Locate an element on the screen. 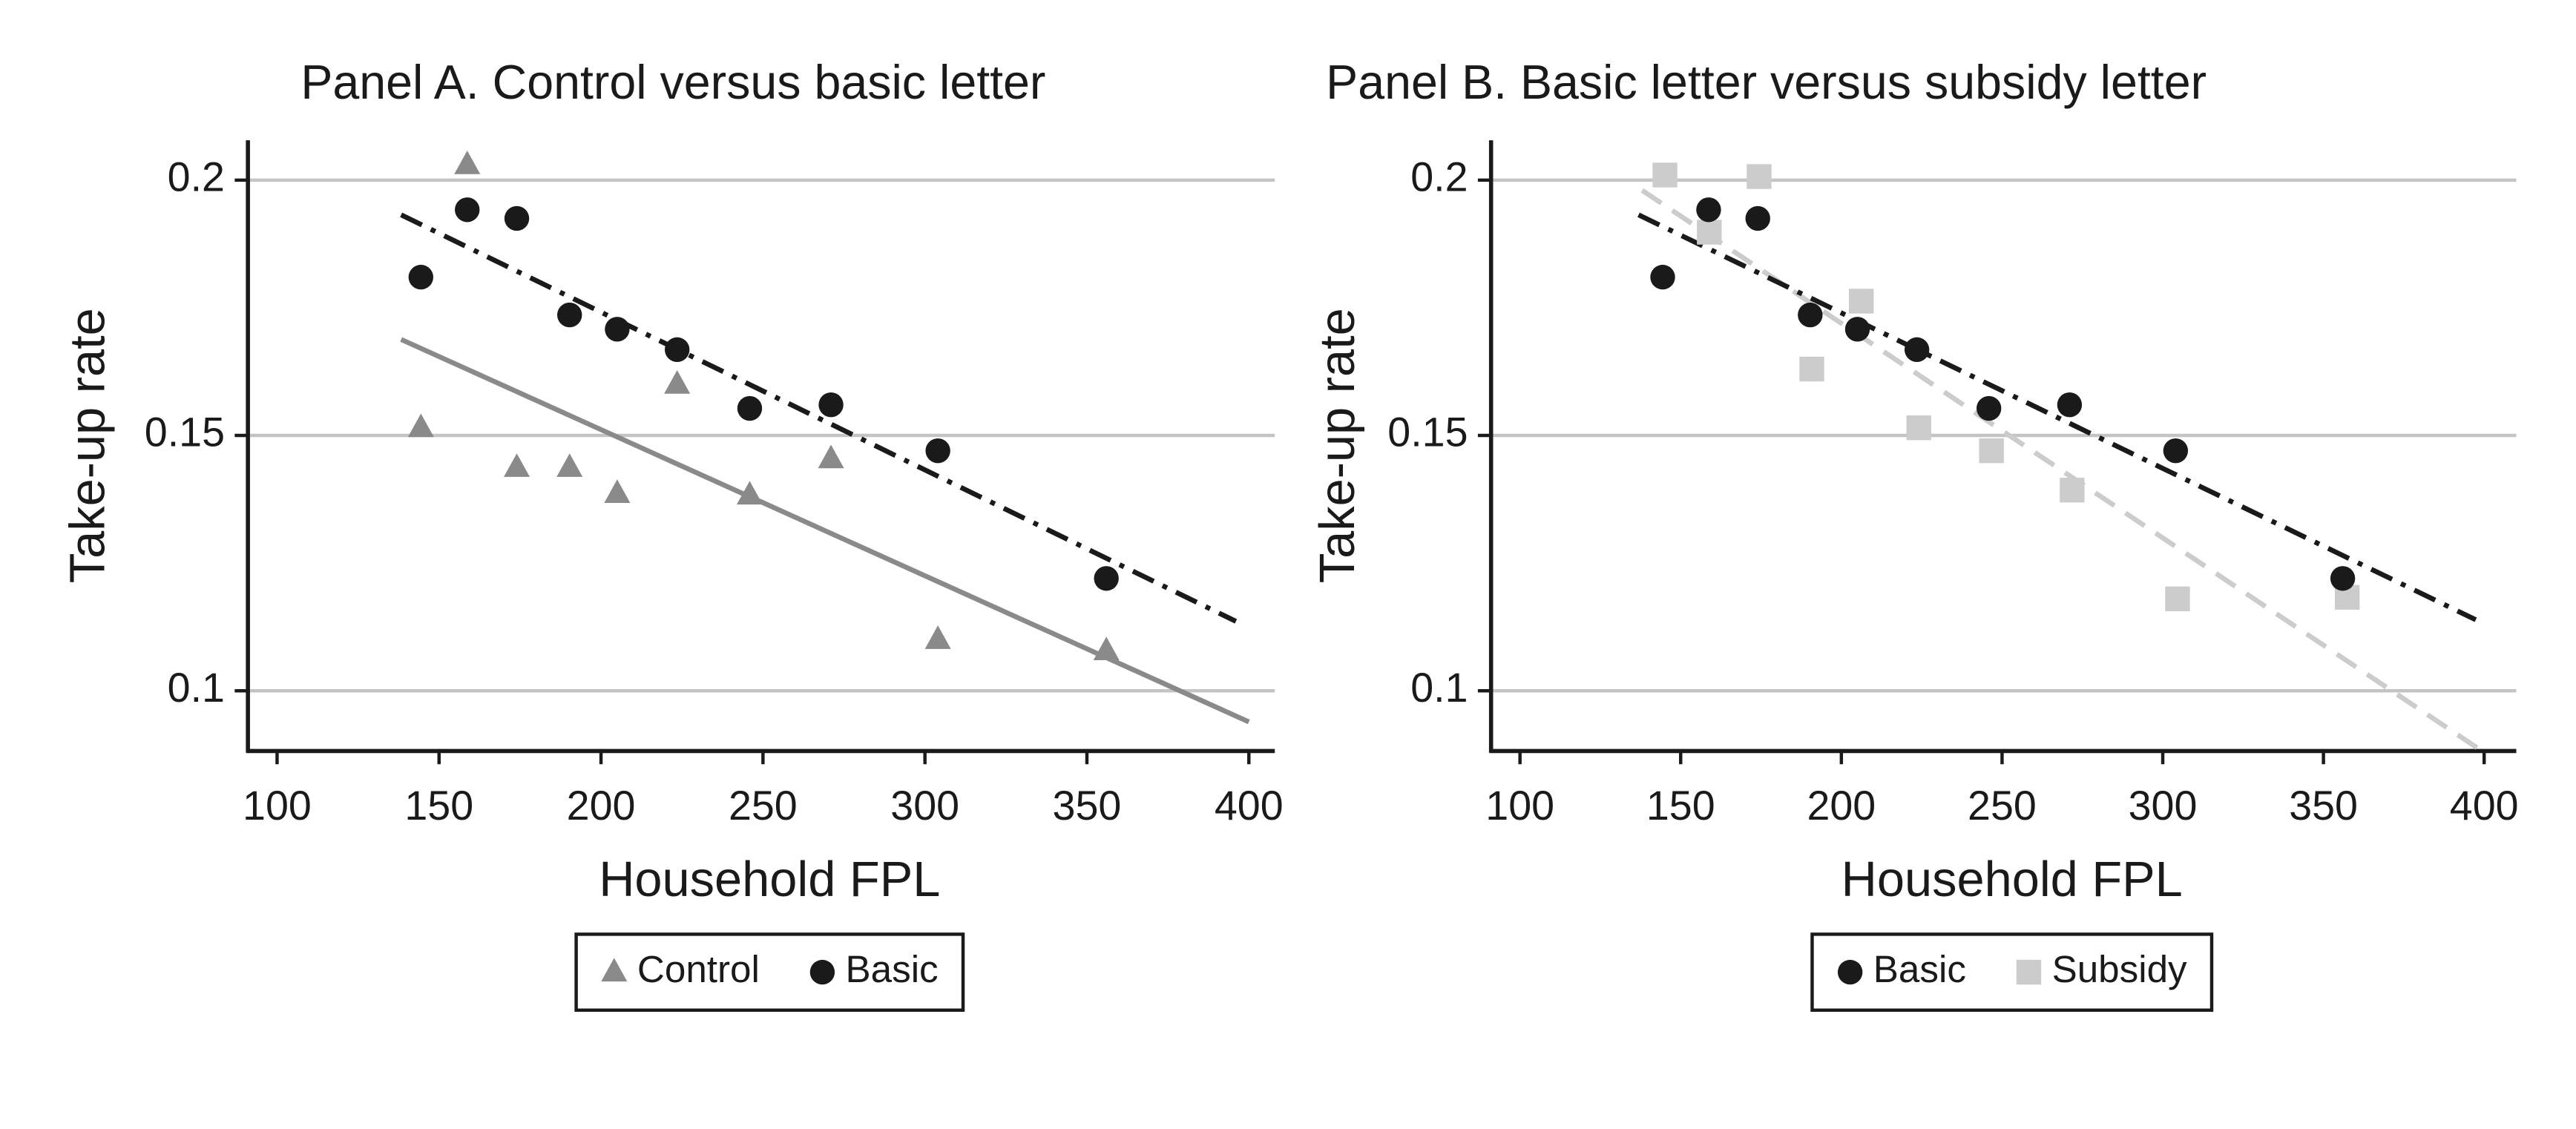  legend-label: Control is located at coordinates (698, 969).